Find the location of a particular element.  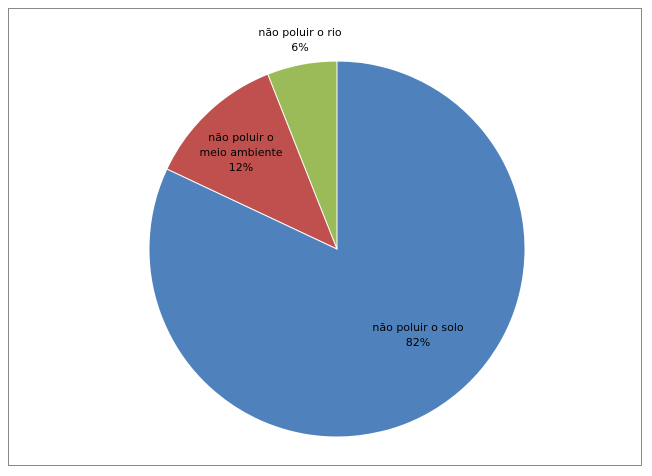

slice-label-1: não poluir o solo 82% is located at coordinates (417, 335).